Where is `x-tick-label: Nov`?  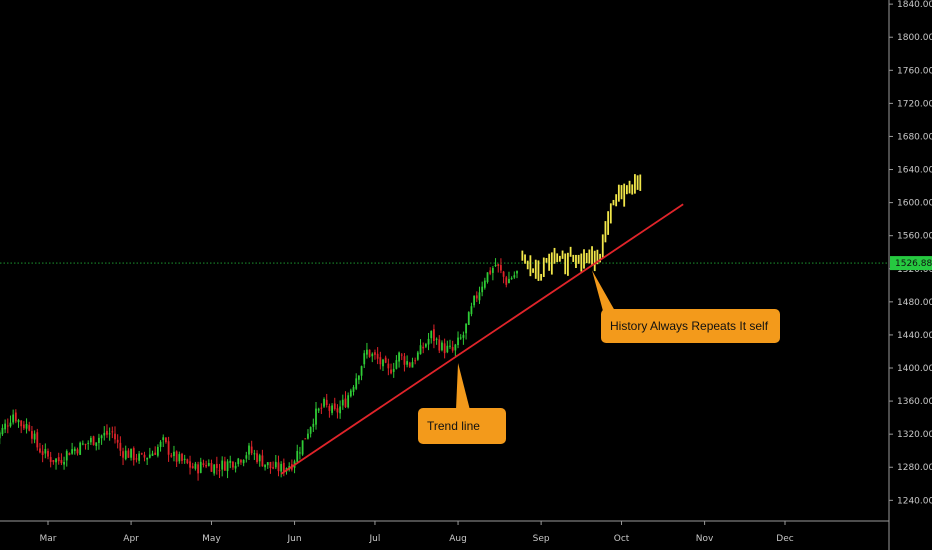
x-tick-label: Nov is located at coordinates (705, 539).